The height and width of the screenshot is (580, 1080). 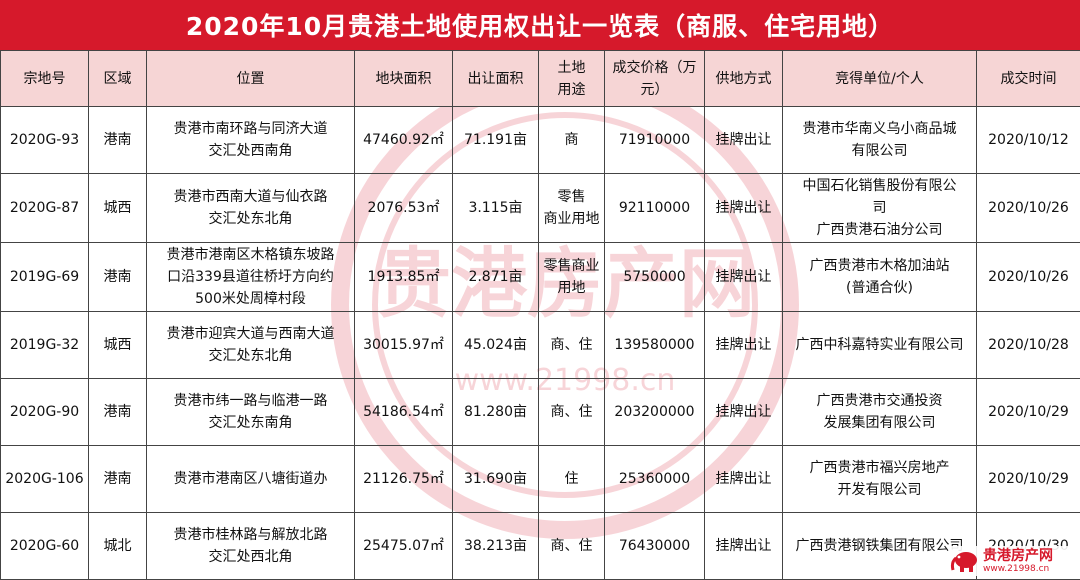 What do you see at coordinates (251, 412) in the screenshot?
I see `cell-location: 贵港市纬一路与临港一路 交汇处东南角` at bounding box center [251, 412].